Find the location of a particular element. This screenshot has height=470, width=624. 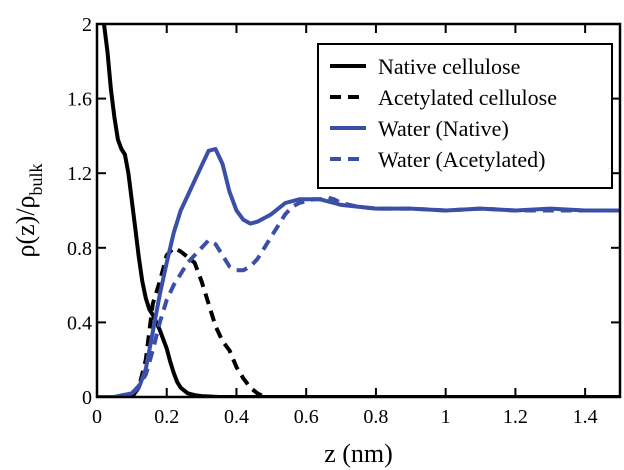

legend-label: Native cellulose is located at coordinates (449, 66).